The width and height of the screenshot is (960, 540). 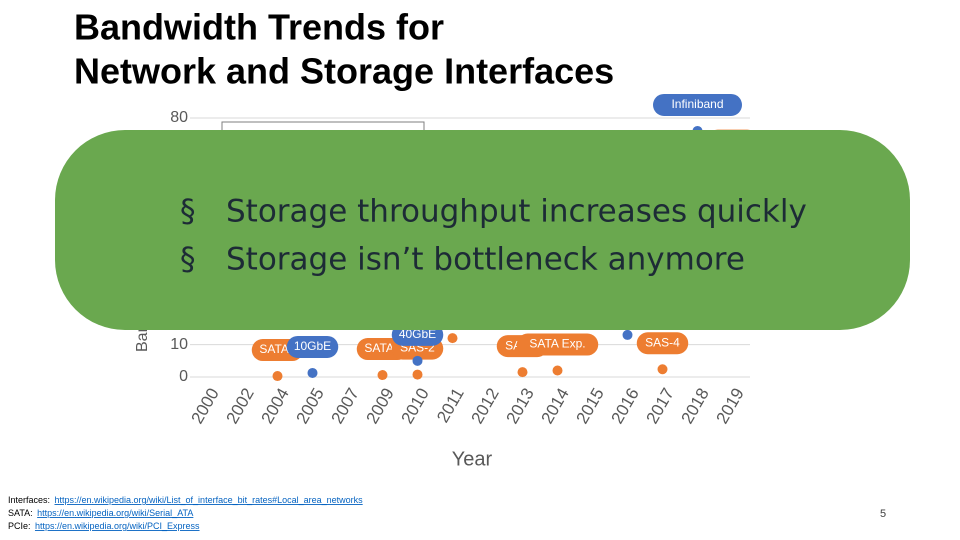 I want to click on y-tick-label: 80, so click(x=179, y=117).